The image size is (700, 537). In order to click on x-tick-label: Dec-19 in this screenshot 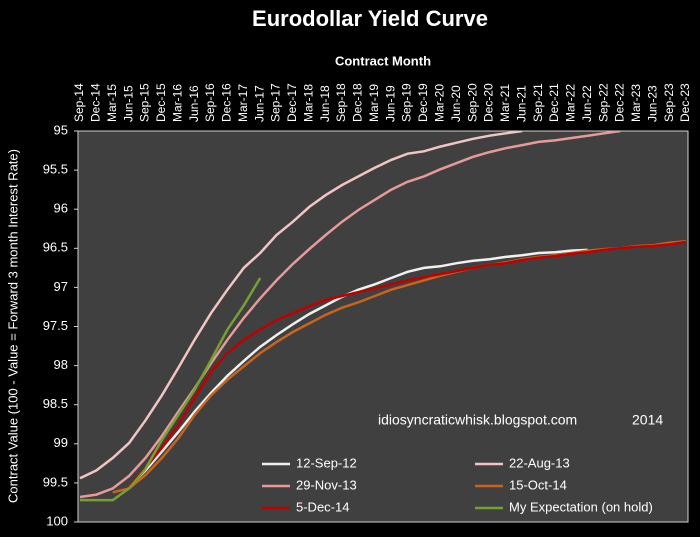, I will do `click(423, 102)`.